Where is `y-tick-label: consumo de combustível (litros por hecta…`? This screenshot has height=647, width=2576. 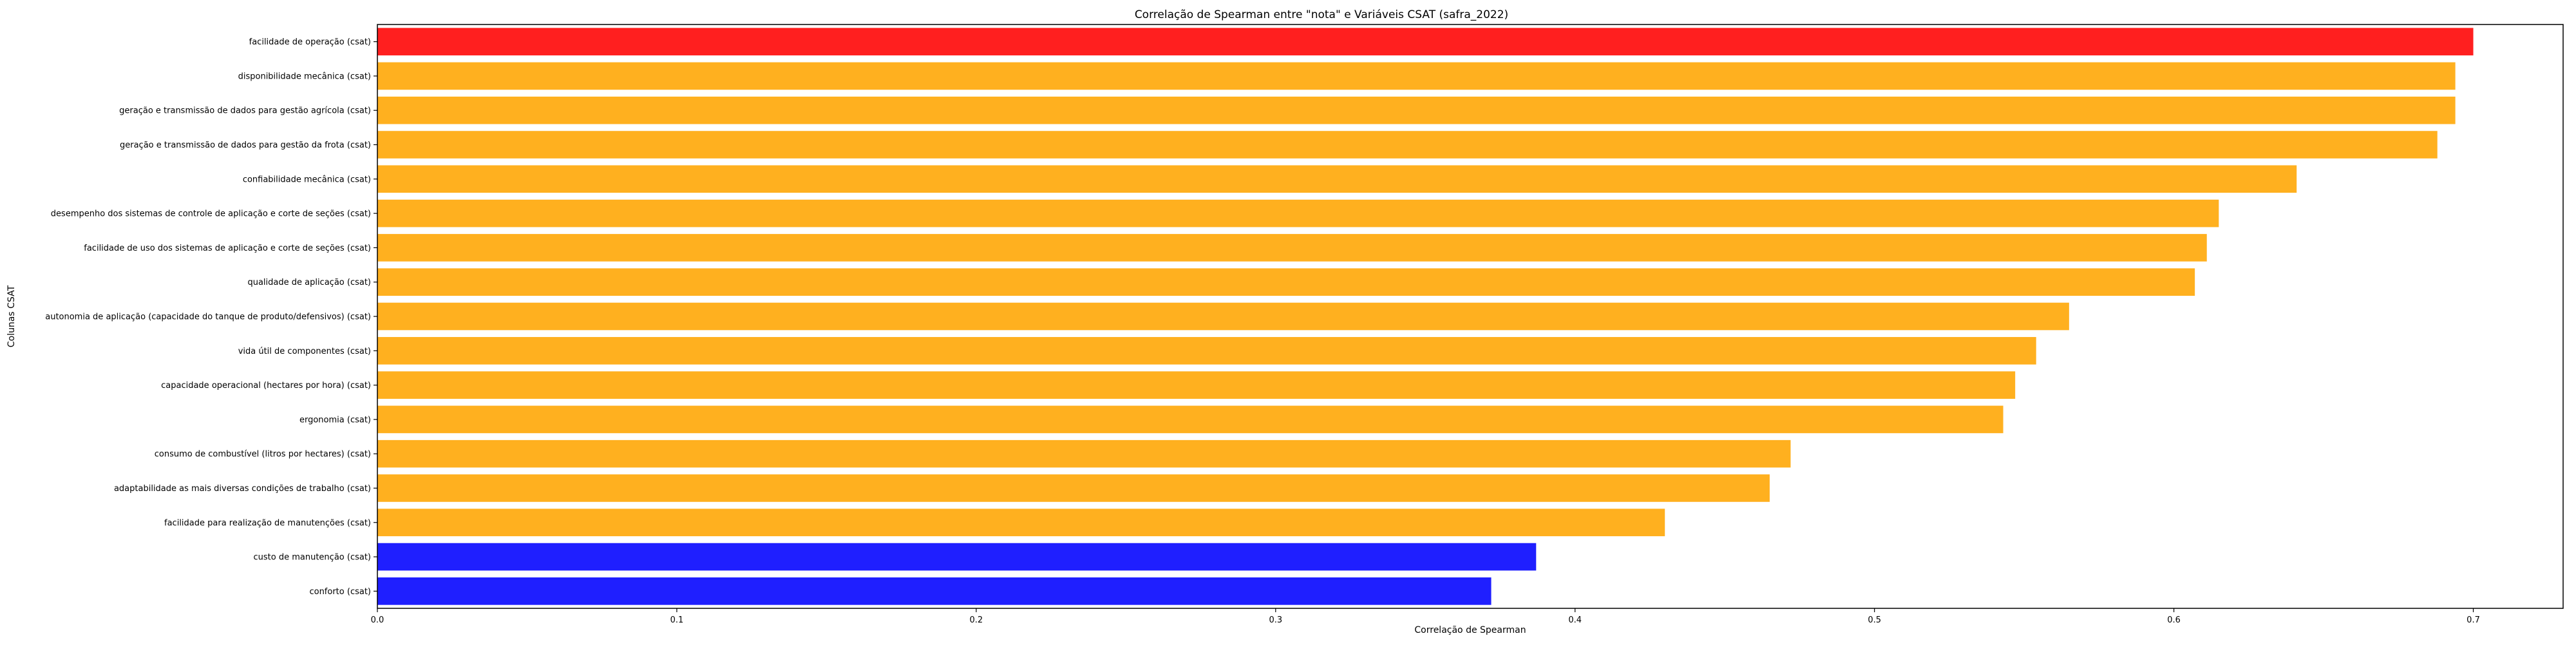 y-tick-label: consumo de combustível (litros por hecta… is located at coordinates (263, 454).